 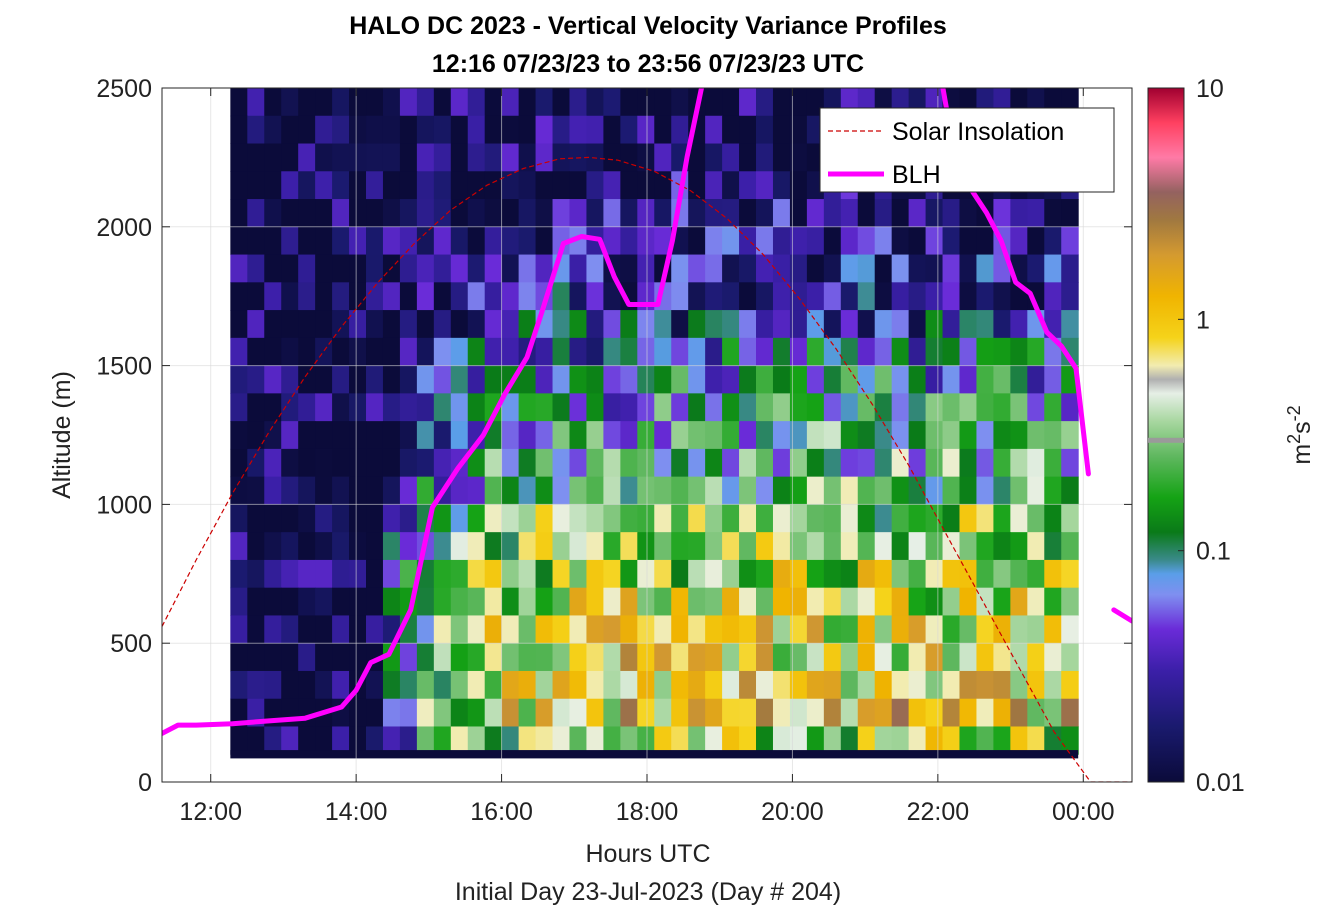 What do you see at coordinates (501, 812) in the screenshot?
I see `x-tick-label: 16:00` at bounding box center [501, 812].